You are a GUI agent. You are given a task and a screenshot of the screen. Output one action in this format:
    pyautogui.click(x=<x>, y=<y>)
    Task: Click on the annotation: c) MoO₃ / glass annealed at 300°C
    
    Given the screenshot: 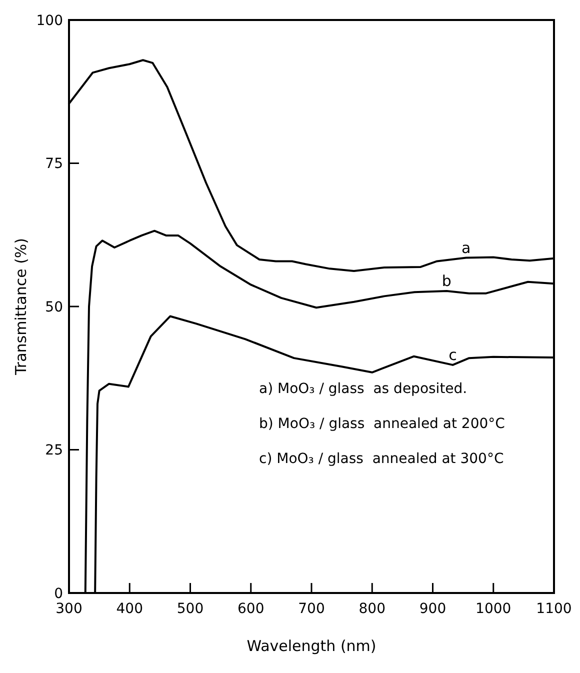 What is the action you would take?
    pyautogui.click(x=381, y=459)
    